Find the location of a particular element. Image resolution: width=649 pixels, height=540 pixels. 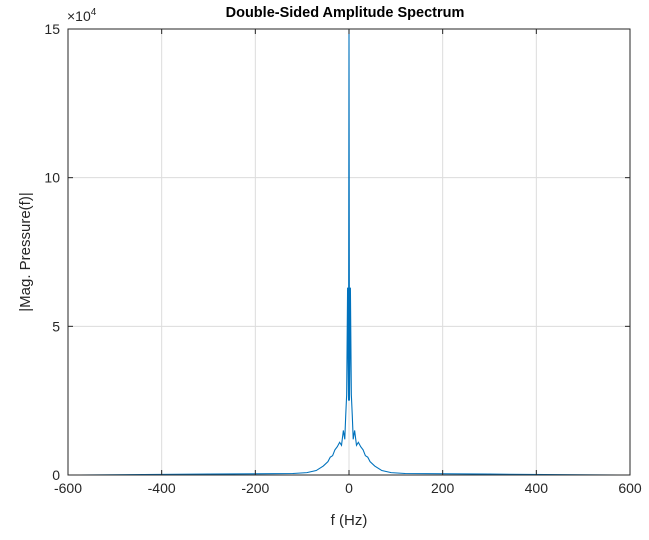

x-tick-label: -400 is located at coordinates (162, 488).